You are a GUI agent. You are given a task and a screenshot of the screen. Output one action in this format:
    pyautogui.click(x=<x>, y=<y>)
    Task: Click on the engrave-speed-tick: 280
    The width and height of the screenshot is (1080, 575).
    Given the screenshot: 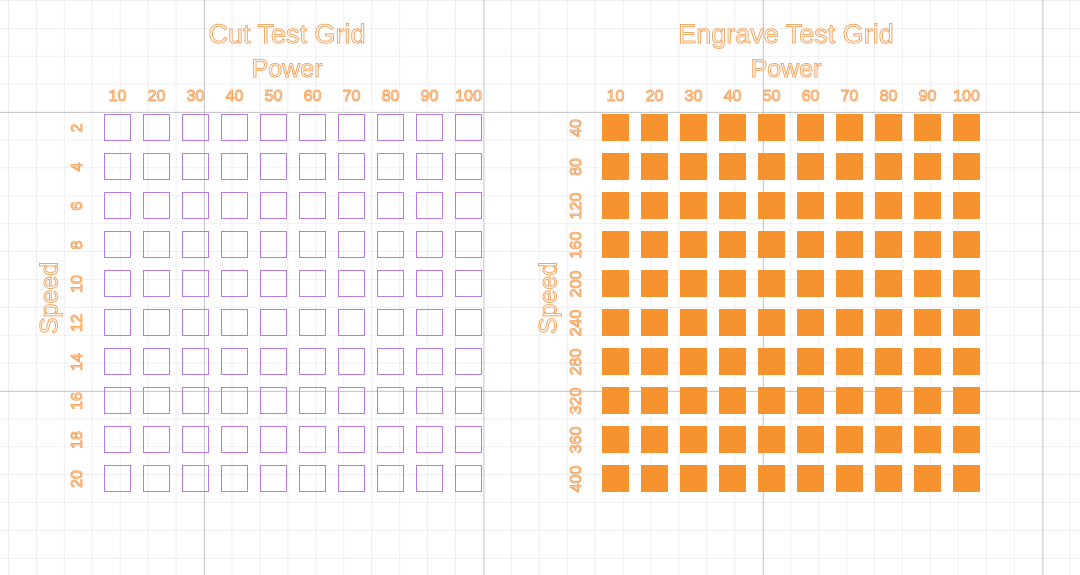 What is the action you would take?
    pyautogui.click(x=577, y=362)
    